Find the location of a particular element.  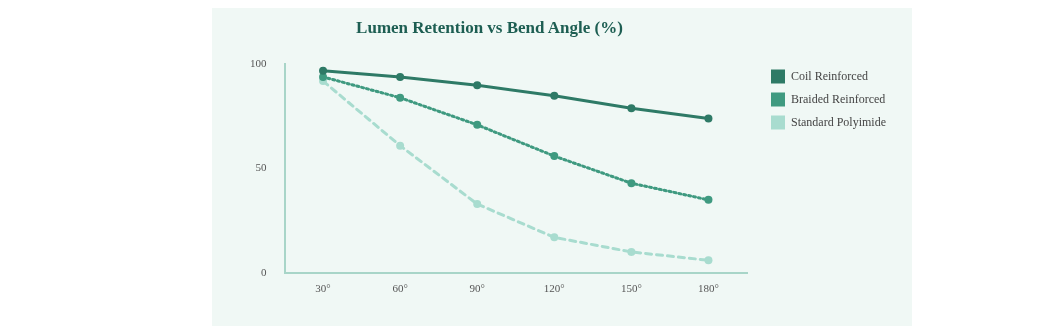

y-tick-label: 100 is located at coordinates (258, 63).